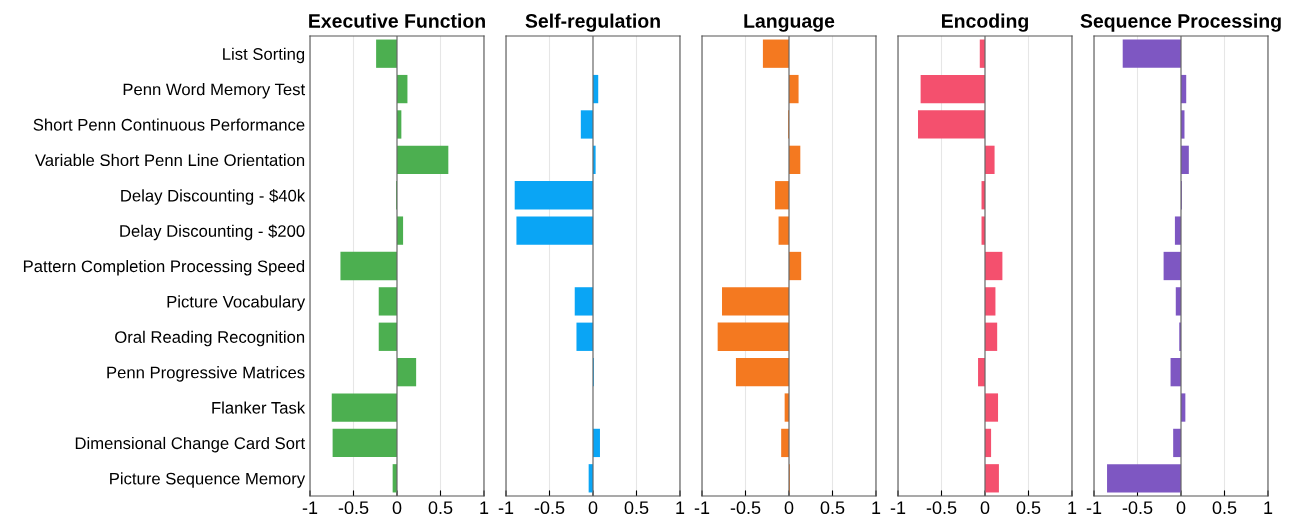 This screenshot has width=1291, height=526. What do you see at coordinates (214, 91) in the screenshot?
I see `y-tick-label: Penn Word Memory Test` at bounding box center [214, 91].